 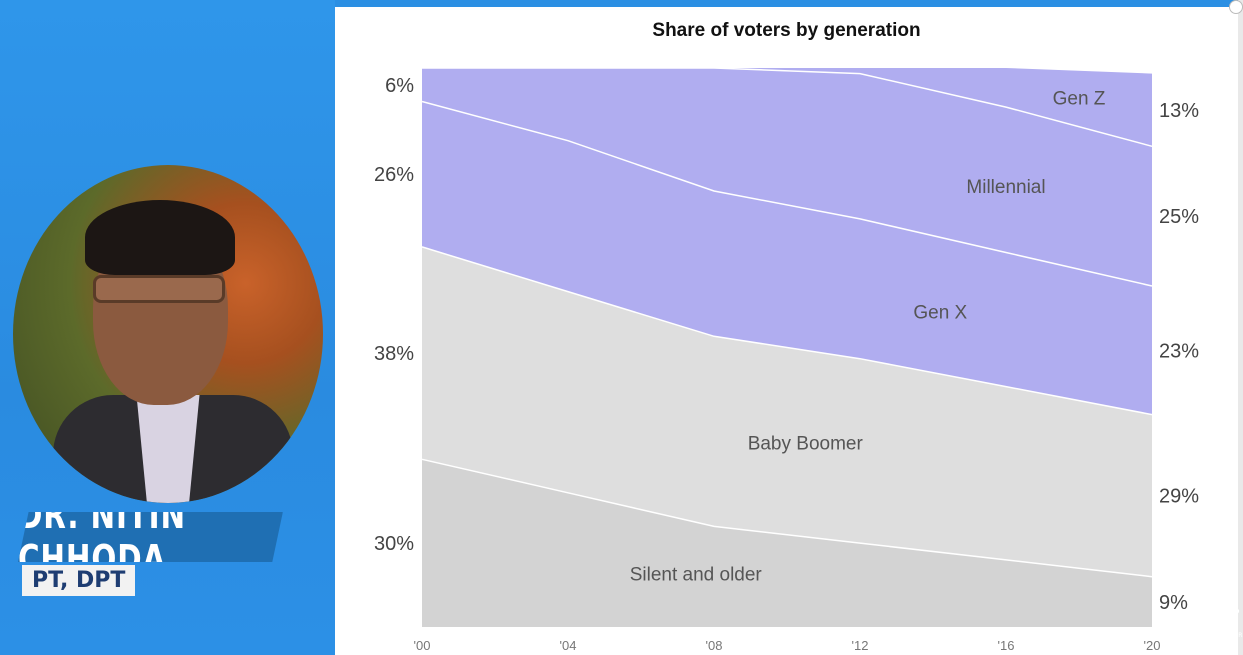 What do you see at coordinates (422, 645) in the screenshot?
I see `x-tick-label: '00` at bounding box center [422, 645].